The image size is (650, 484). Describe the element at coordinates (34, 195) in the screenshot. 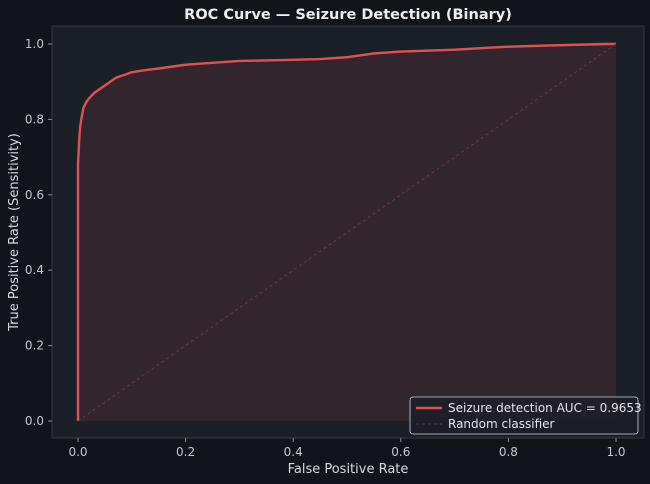

I see `y-tick-label: 0.6` at that location.